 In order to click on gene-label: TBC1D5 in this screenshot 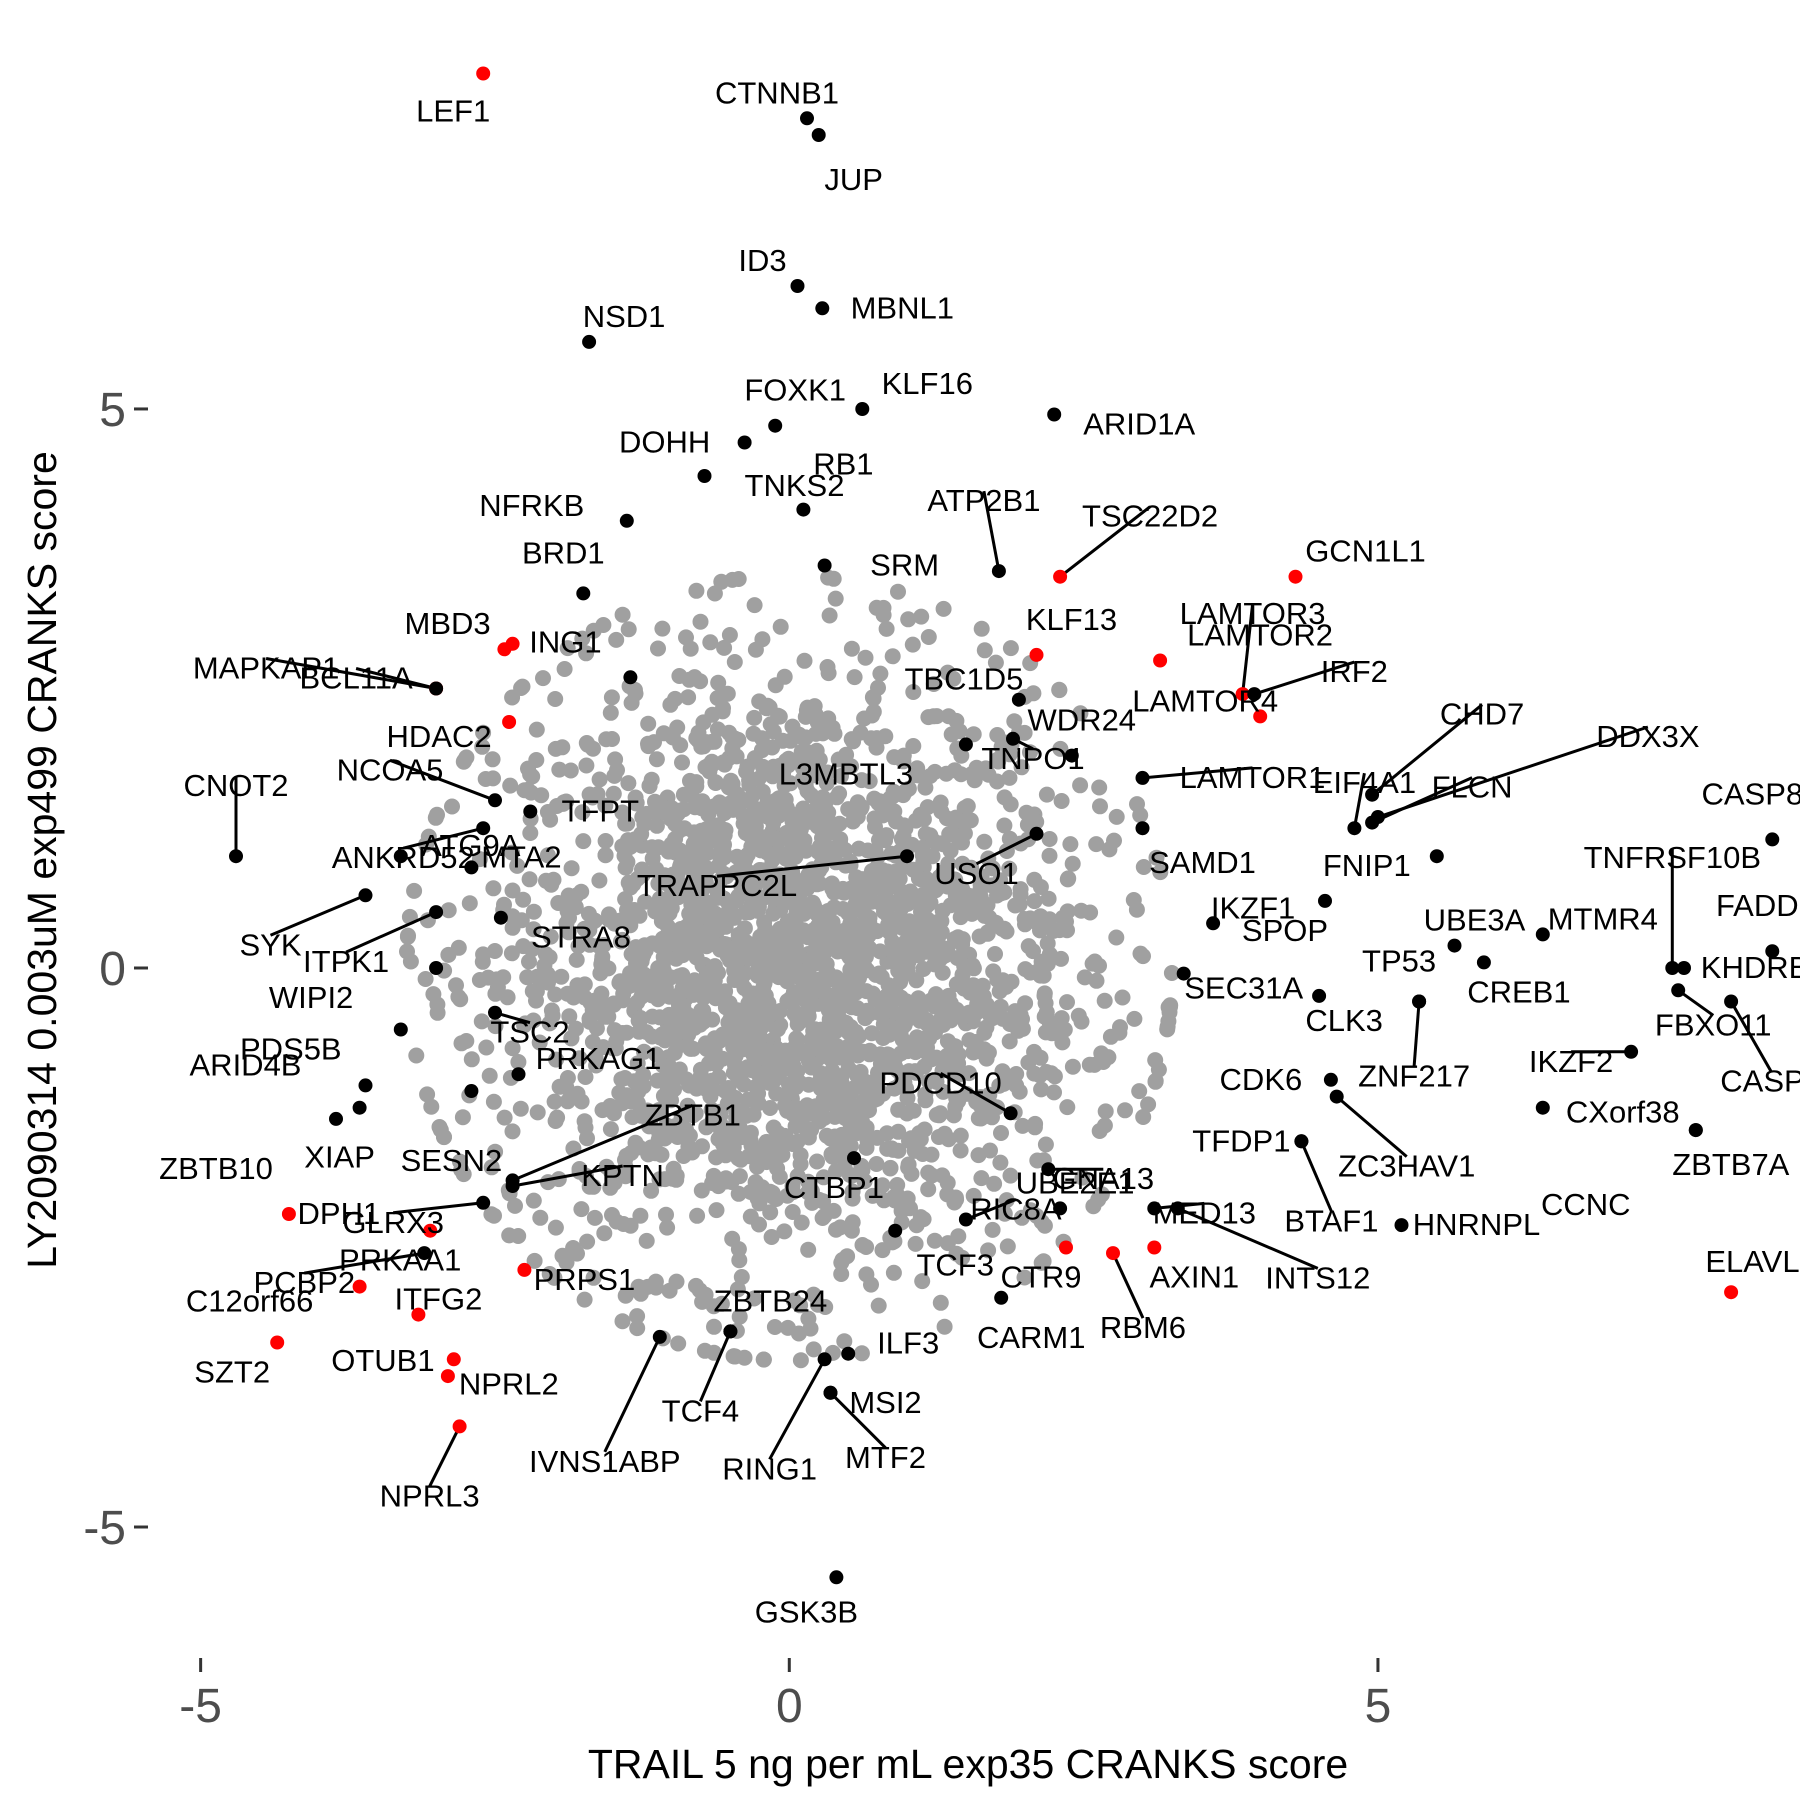, I will do `click(963, 679)`.